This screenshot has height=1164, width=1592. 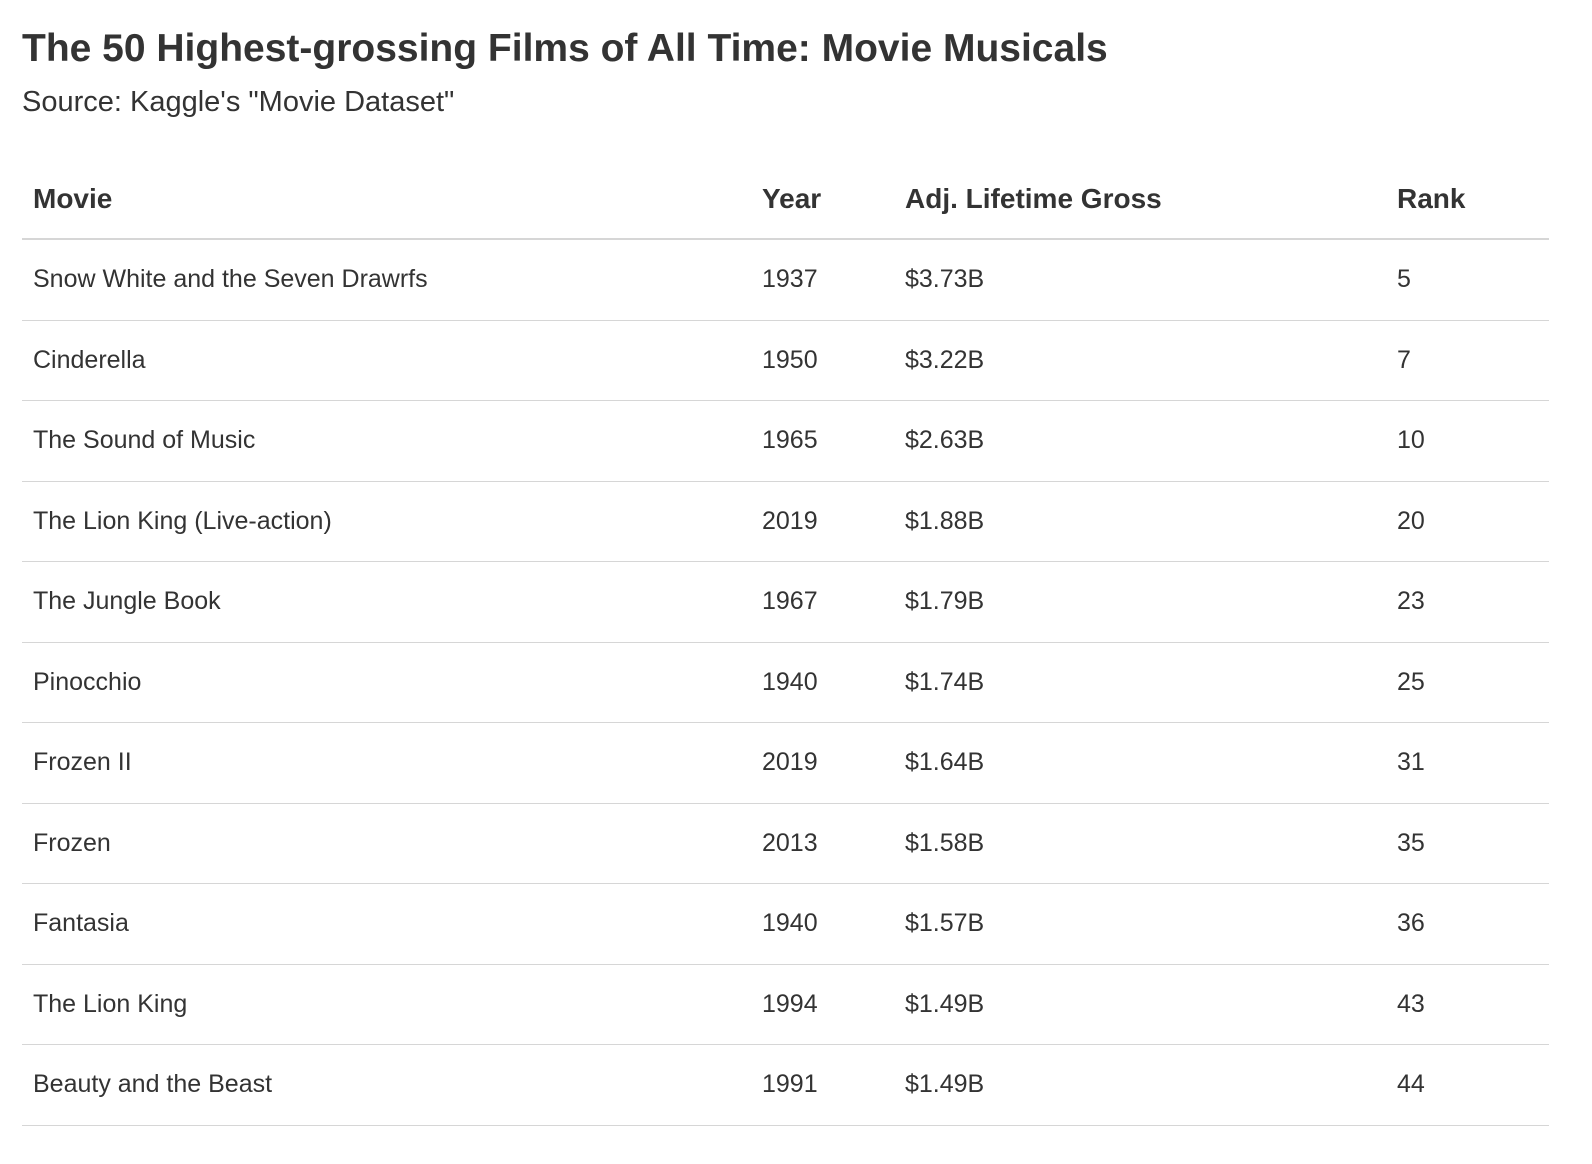 I want to click on table-row: Fantasia 1940 $1.57B 36, so click(x=785, y=924).